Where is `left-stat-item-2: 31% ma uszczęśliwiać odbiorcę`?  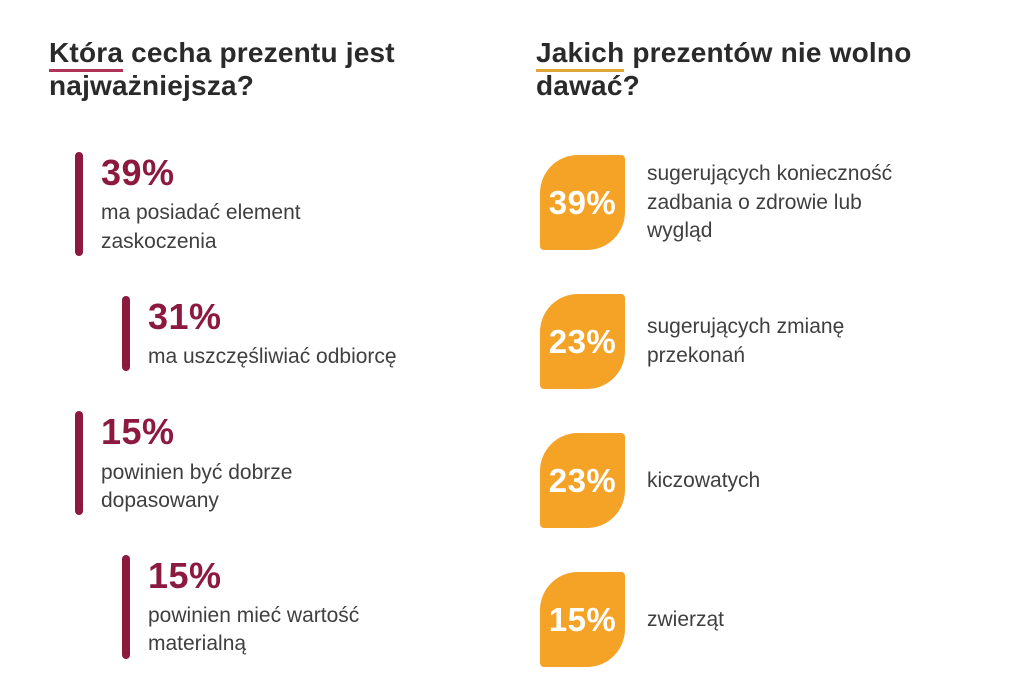
left-stat-item-2: 31% ma uszczęśliwiać odbiorcę is located at coordinates (305, 333).